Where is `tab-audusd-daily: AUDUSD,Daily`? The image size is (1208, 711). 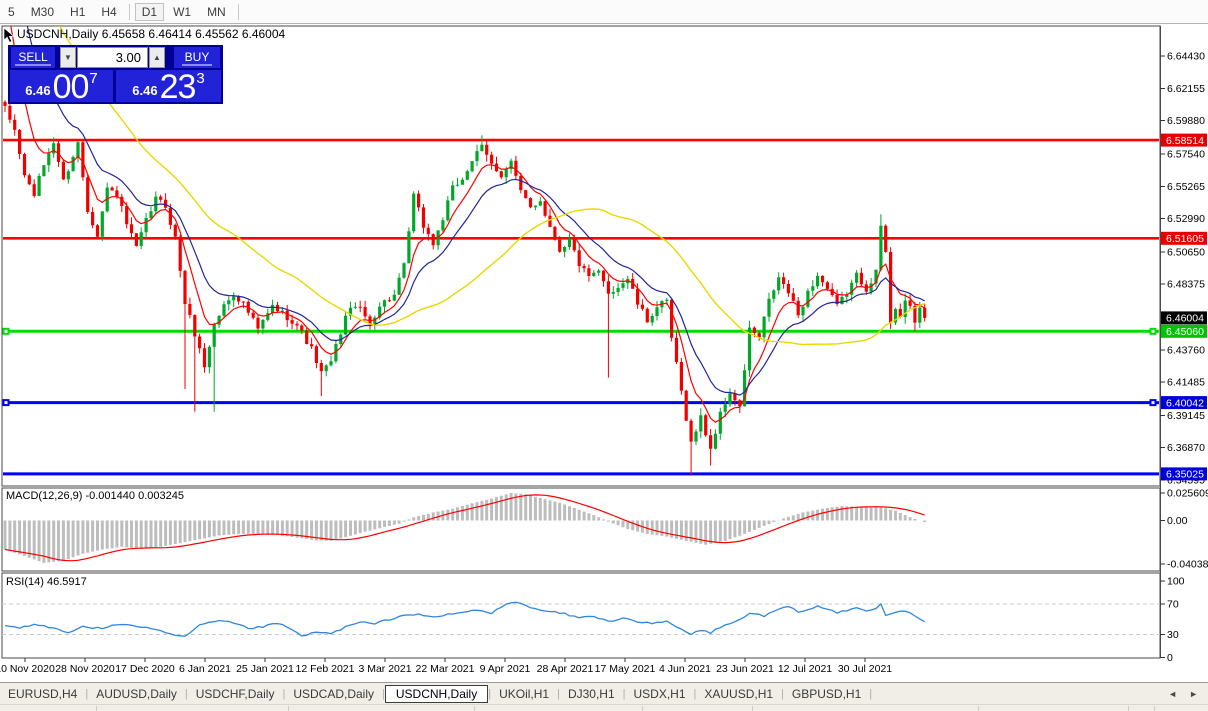
tab-audusd-daily: AUDUSD,Daily is located at coordinates (136, 693).